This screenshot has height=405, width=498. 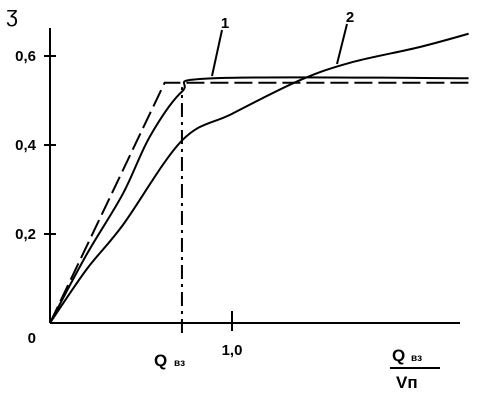 I want to click on y-tick-label: 0,4, so click(x=26, y=145).